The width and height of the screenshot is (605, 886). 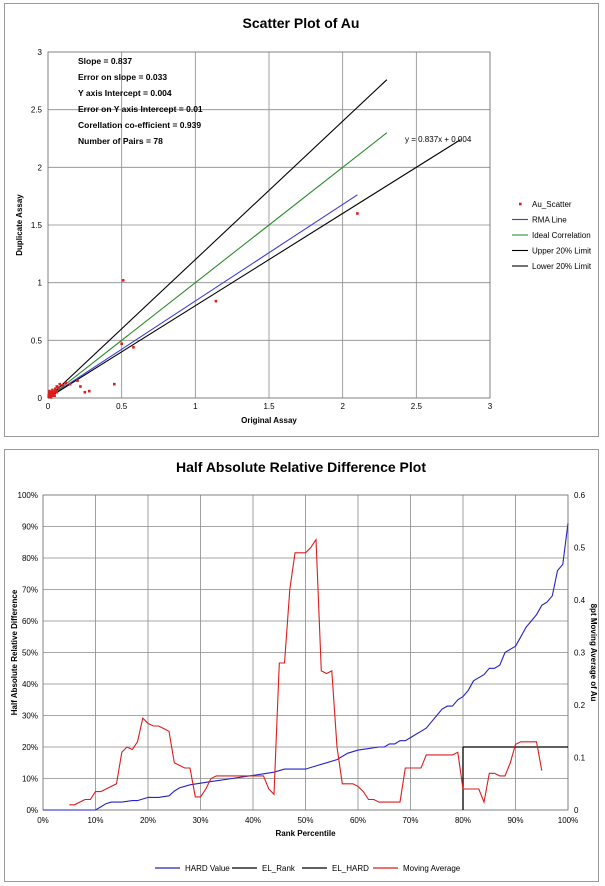 What do you see at coordinates (269, 406) in the screenshot?
I see `x-tick-label: 1.5` at bounding box center [269, 406].